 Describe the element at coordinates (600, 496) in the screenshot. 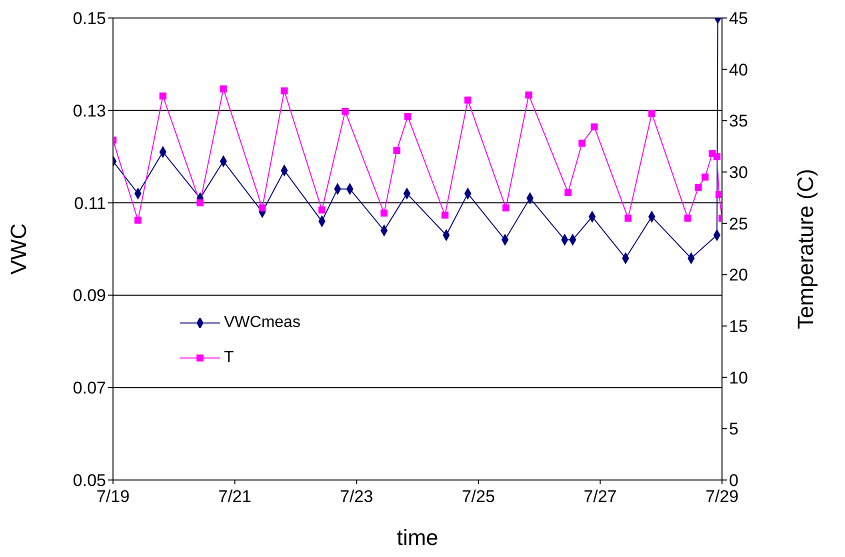

I see `x-tick-label: 7/27` at that location.